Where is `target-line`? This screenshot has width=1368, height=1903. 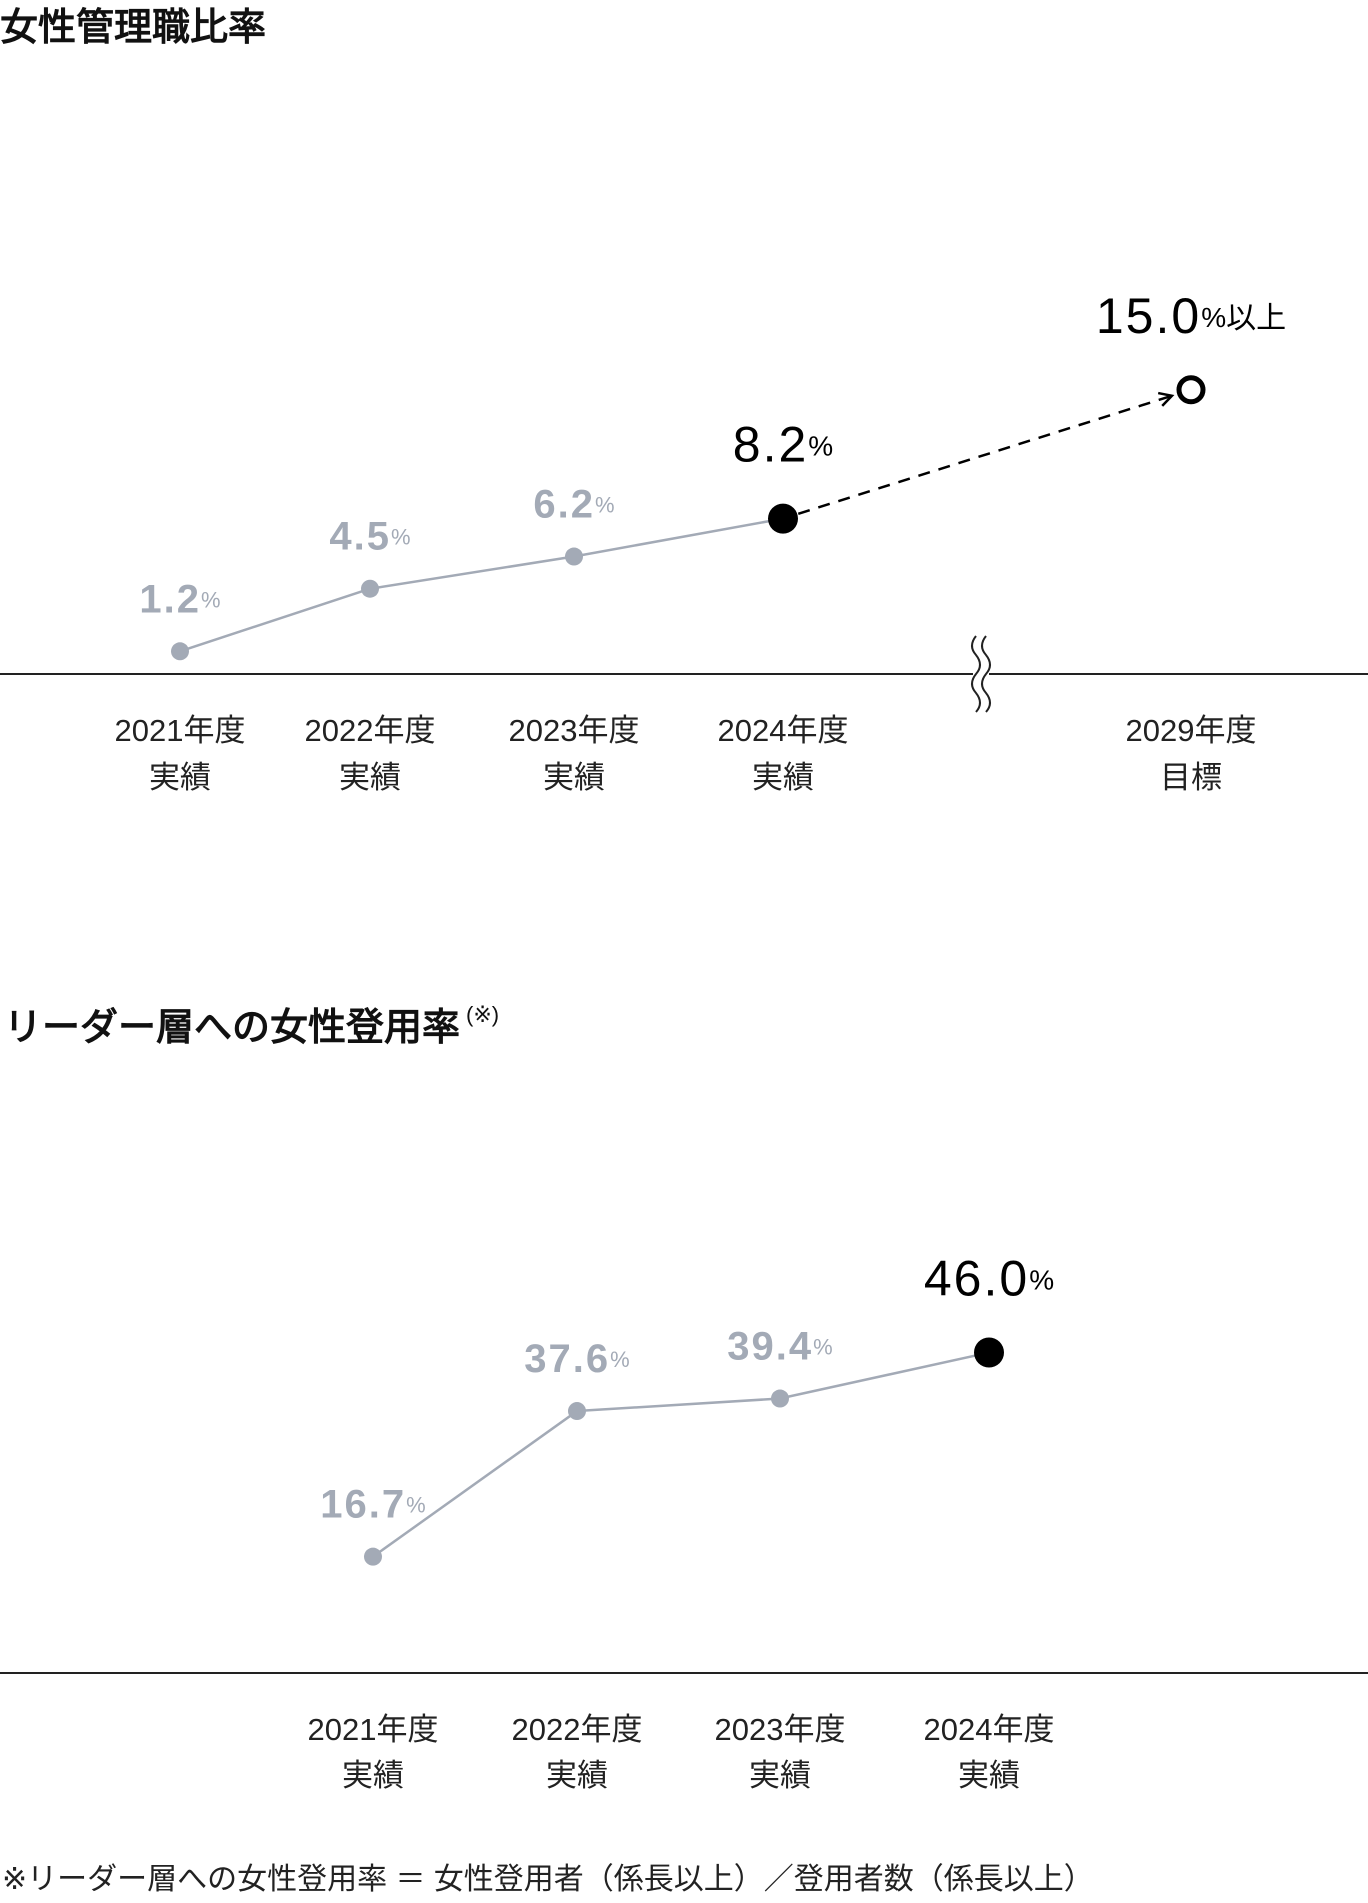
target-line is located at coordinates (985, 454).